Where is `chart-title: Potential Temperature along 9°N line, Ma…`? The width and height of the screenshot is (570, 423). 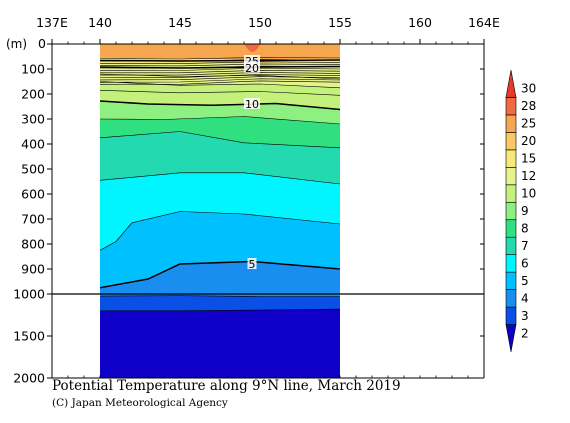
chart-title: Potential Temperature along 9°N line, Ma… is located at coordinates (226, 386).